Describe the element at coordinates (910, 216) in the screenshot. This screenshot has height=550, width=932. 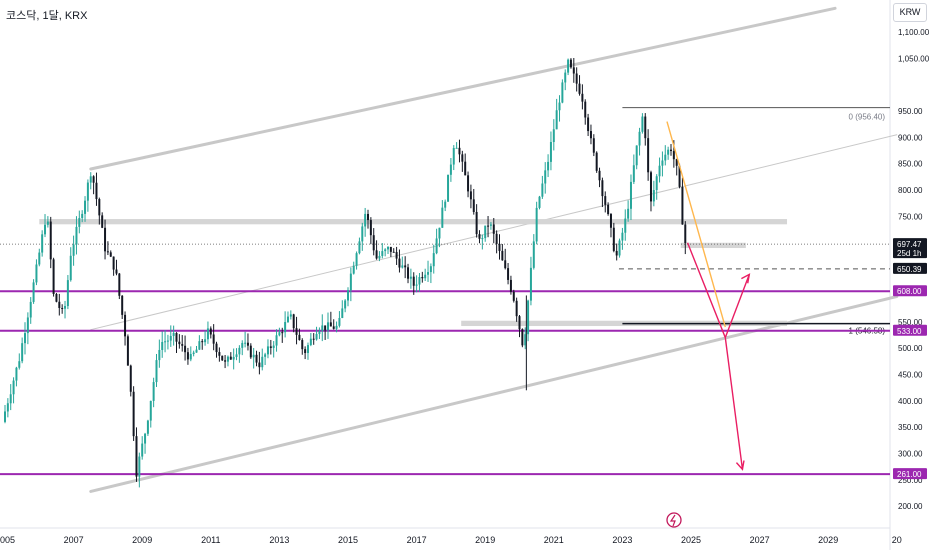
I see `y-tick-label: 750.00` at that location.